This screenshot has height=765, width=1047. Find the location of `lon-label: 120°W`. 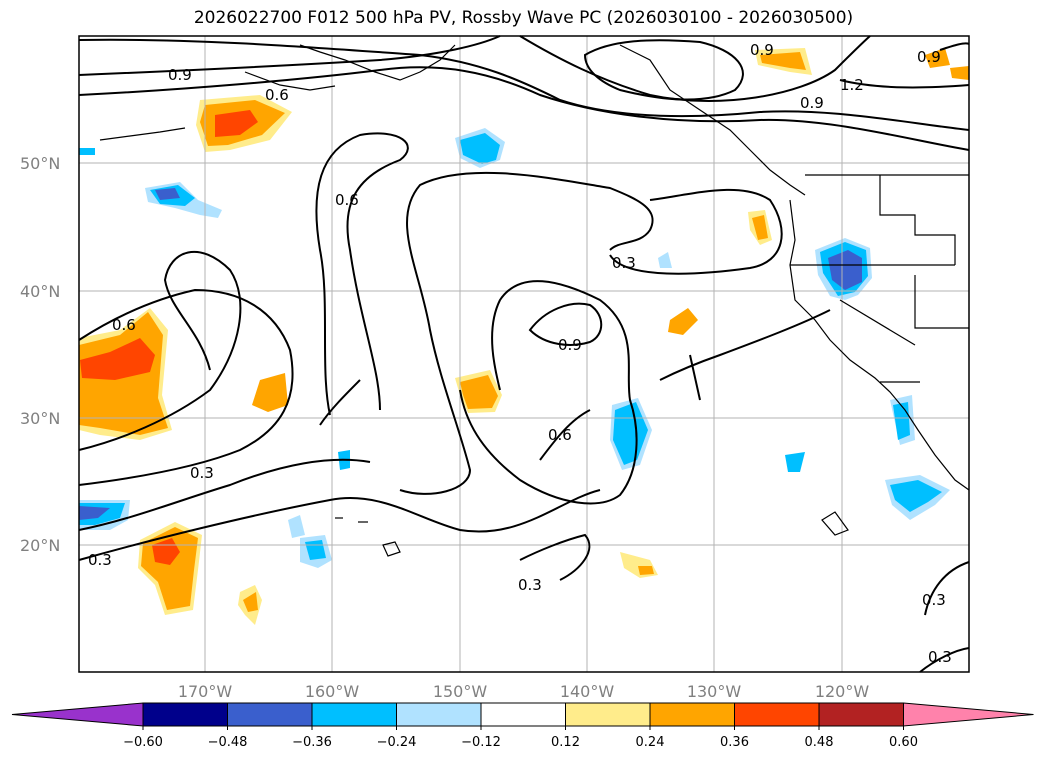

lon-label: 120°W is located at coordinates (842, 691).